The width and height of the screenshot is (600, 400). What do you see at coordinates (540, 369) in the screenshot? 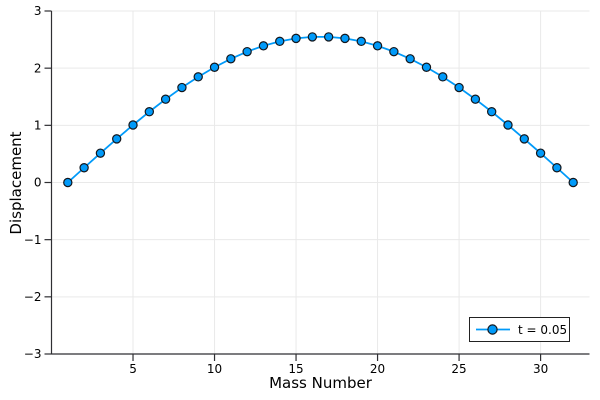
I see `x-tick-label: 30` at bounding box center [540, 369].